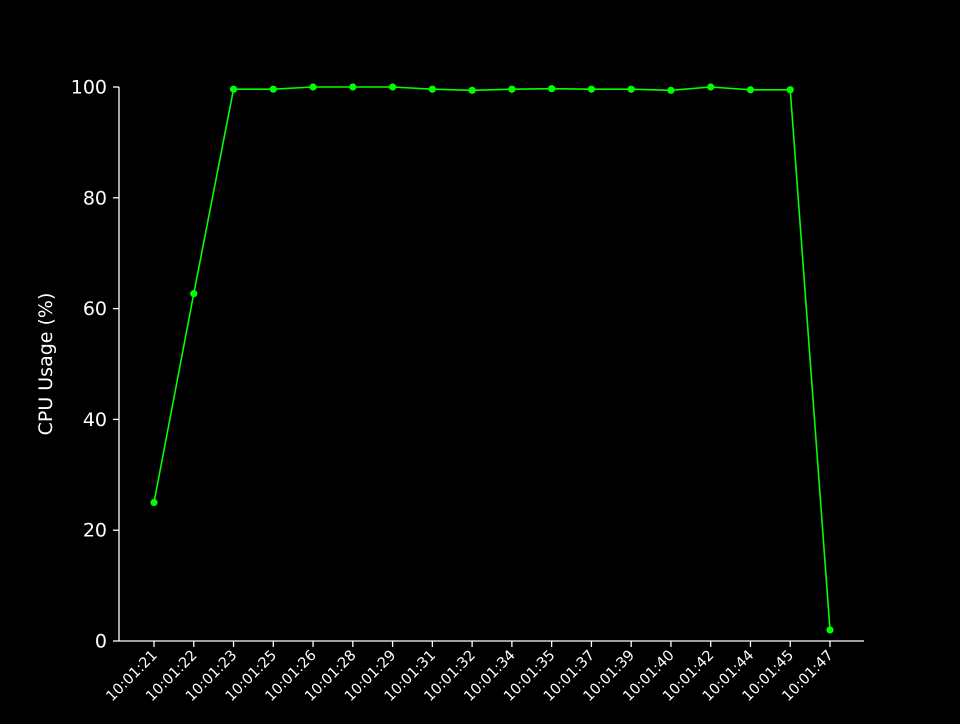 This screenshot has height=724, width=960. I want to click on y-tick-label: 80, so click(95, 198).